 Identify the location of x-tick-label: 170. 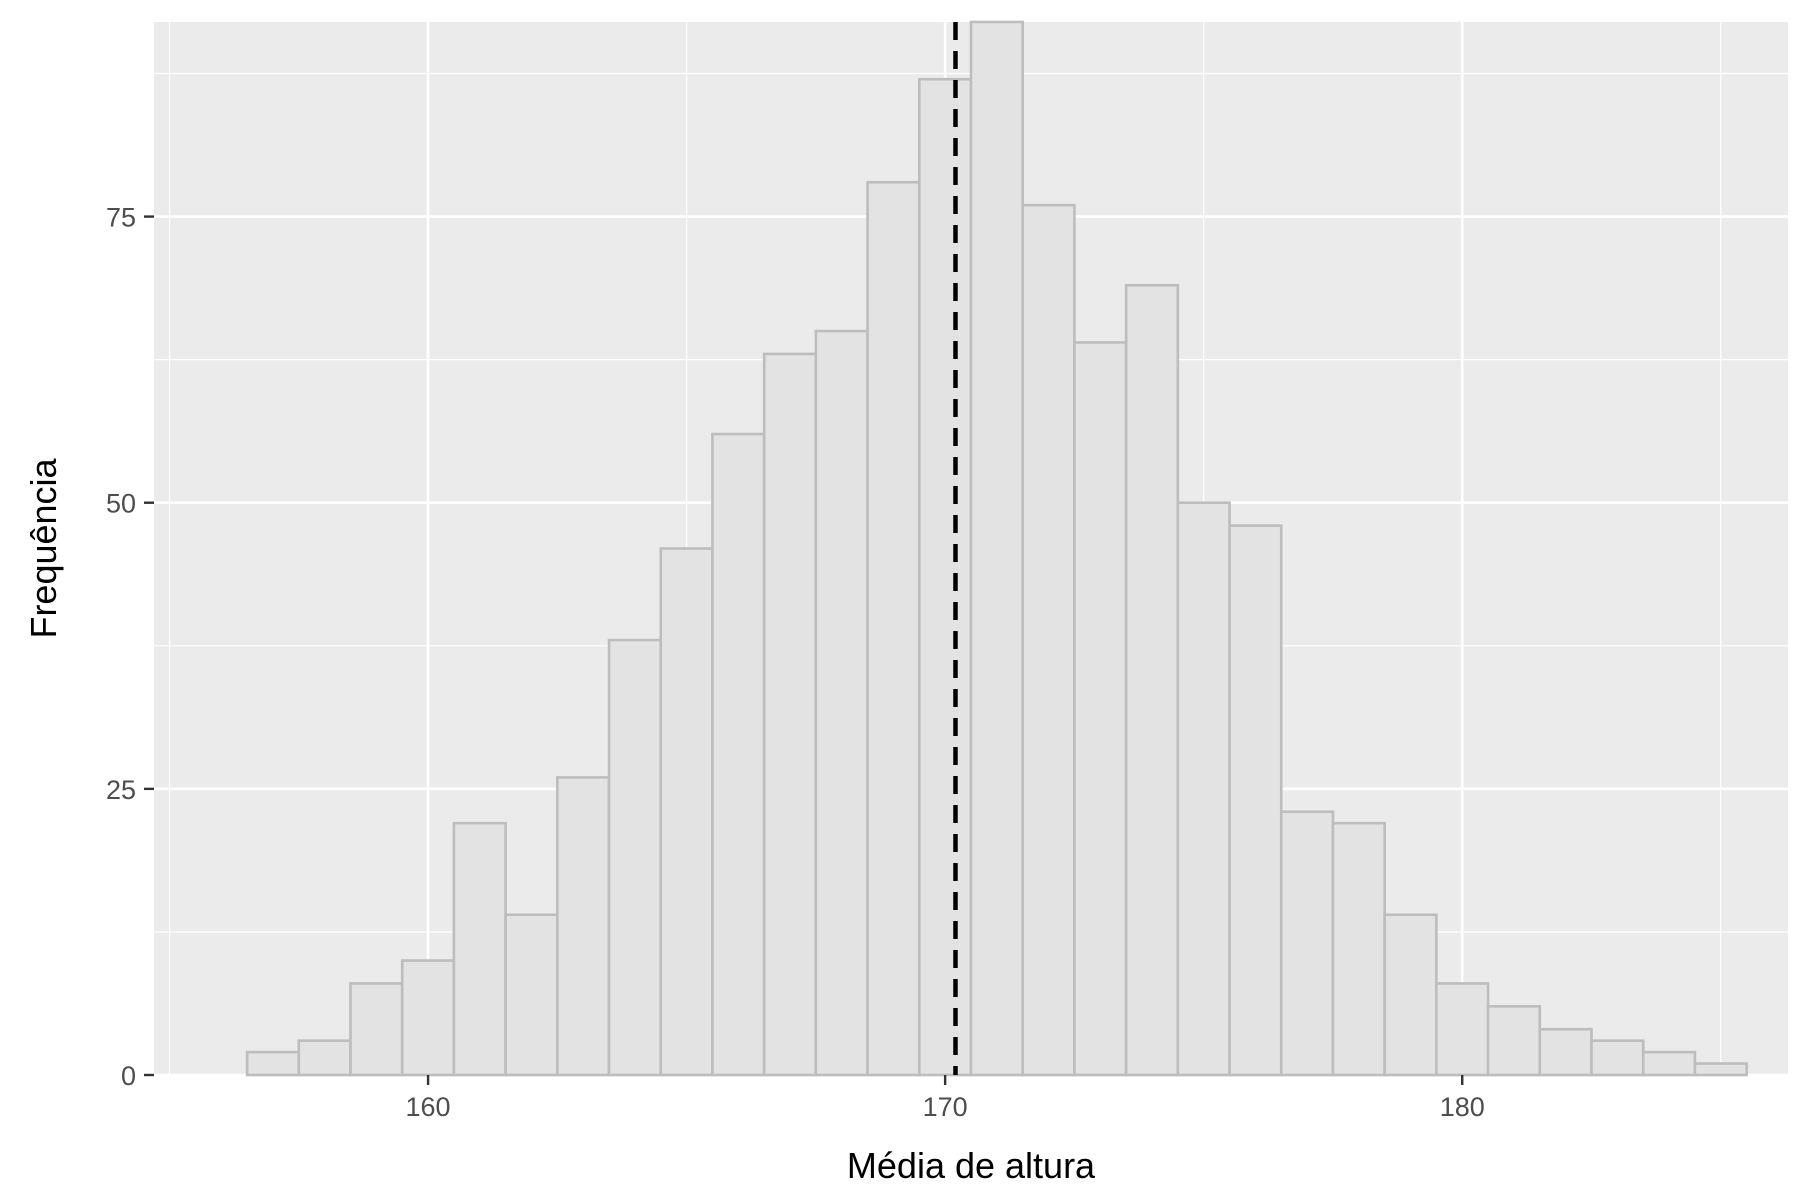
(945, 1107).